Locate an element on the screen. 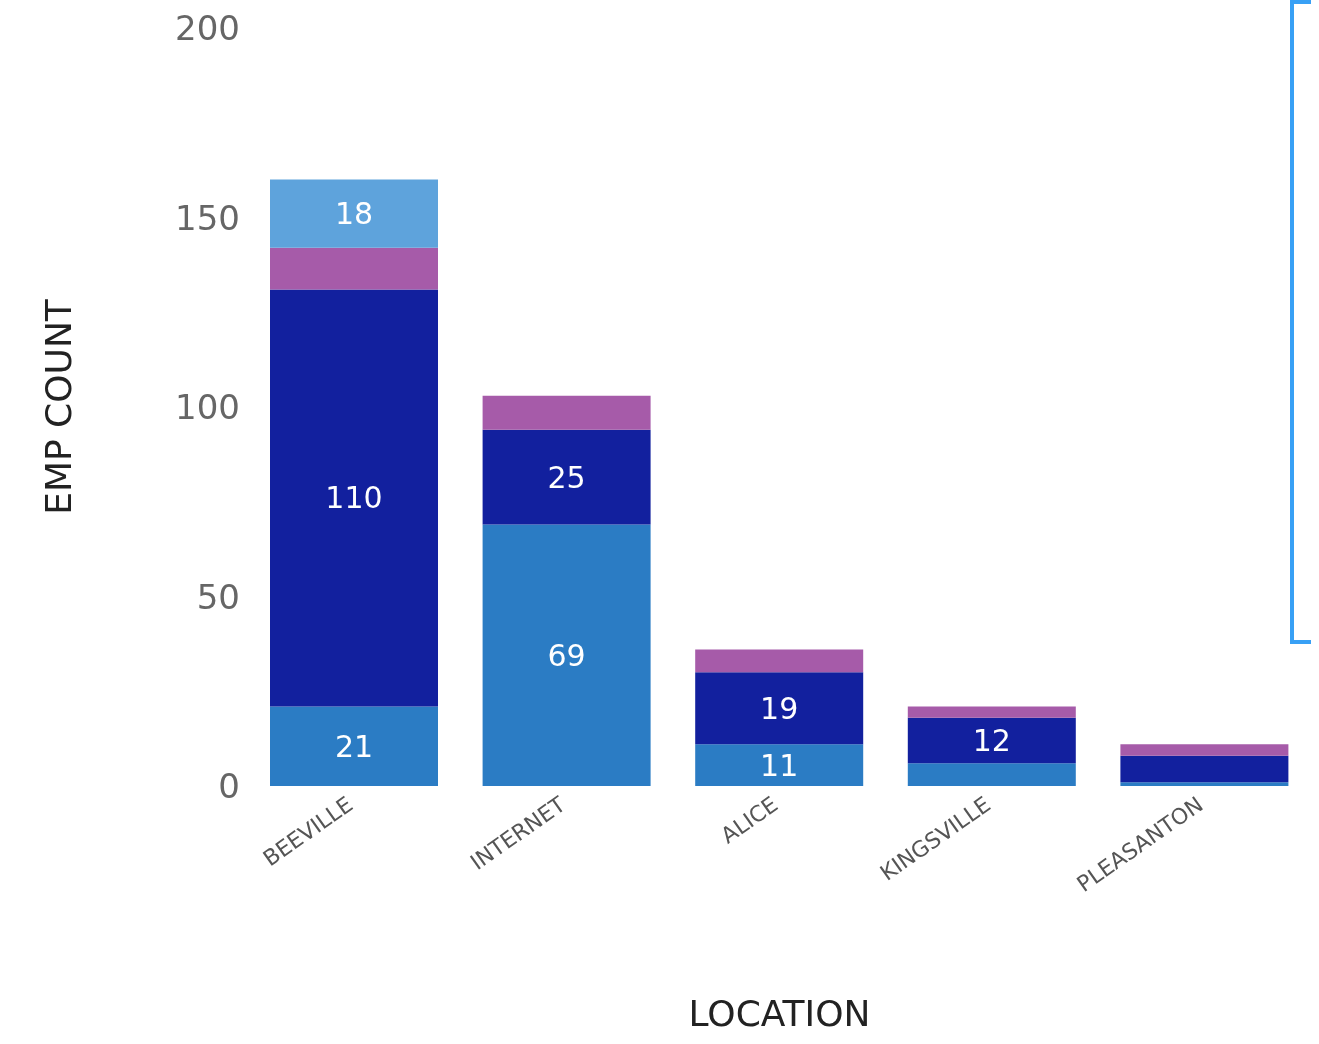  y-tick-label: 50 is located at coordinates (218, 596).